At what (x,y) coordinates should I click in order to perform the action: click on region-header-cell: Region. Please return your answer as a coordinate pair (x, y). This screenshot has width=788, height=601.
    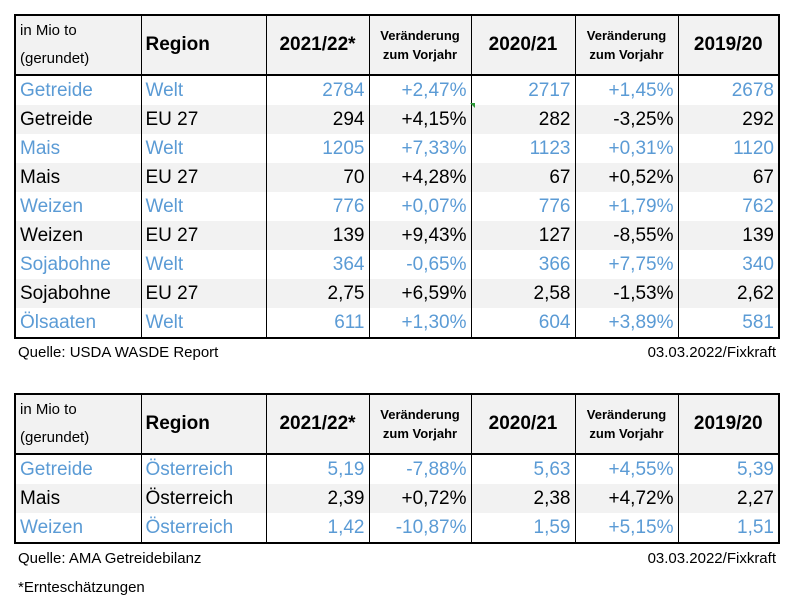
    Looking at the image, I should click on (203, 424).